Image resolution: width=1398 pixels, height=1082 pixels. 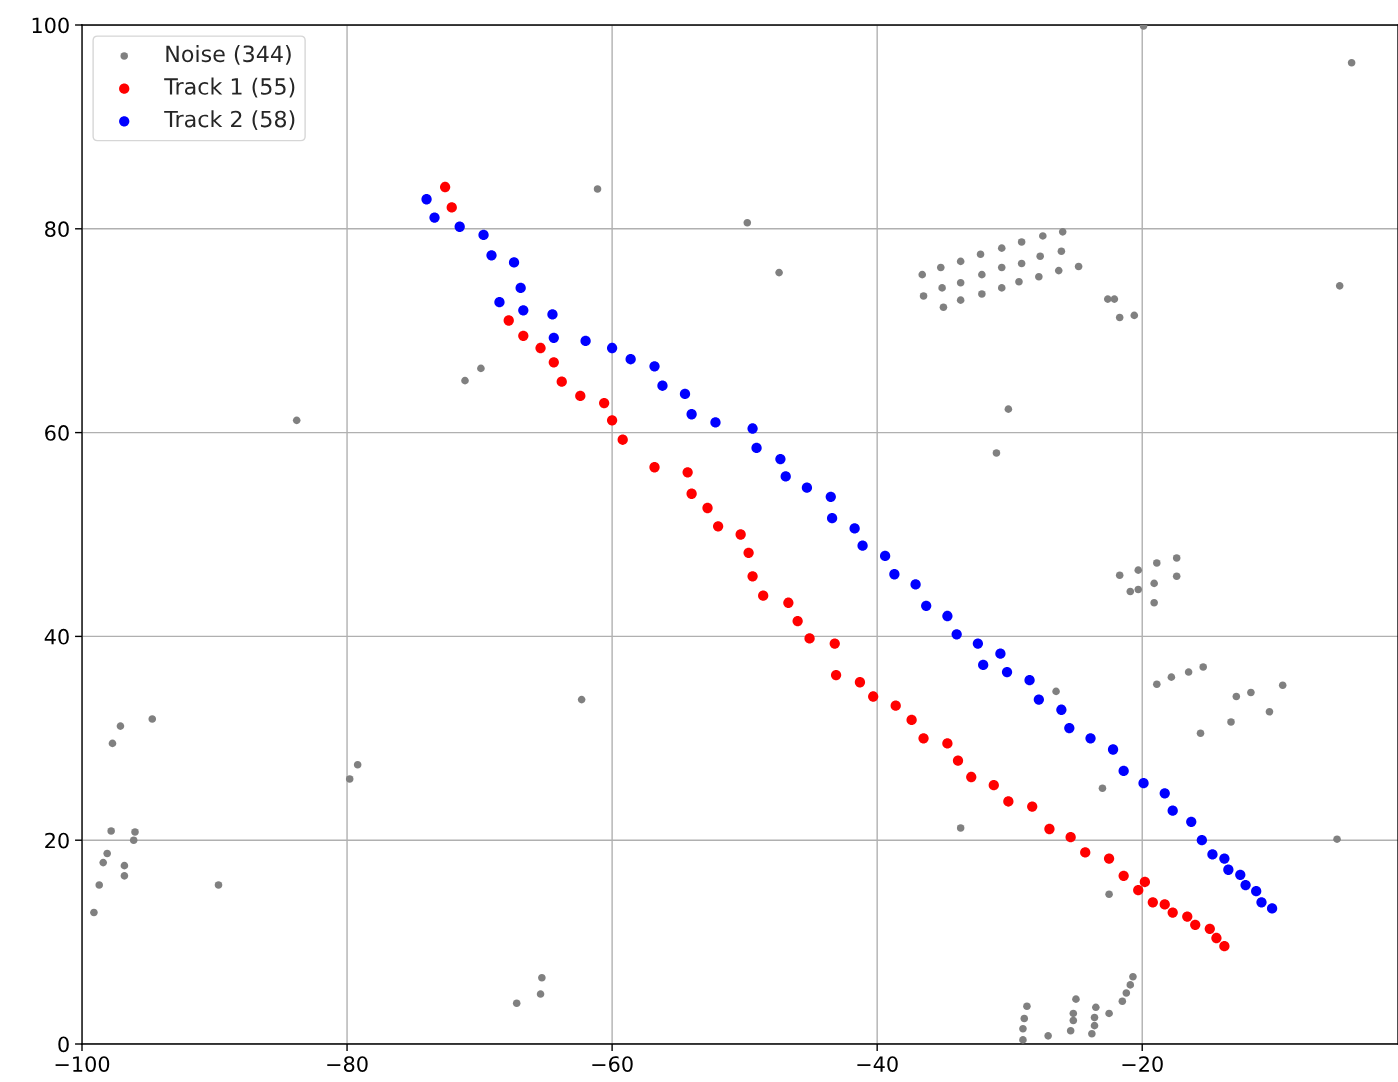 I want to click on y-tick-label: 80, so click(x=57, y=229).